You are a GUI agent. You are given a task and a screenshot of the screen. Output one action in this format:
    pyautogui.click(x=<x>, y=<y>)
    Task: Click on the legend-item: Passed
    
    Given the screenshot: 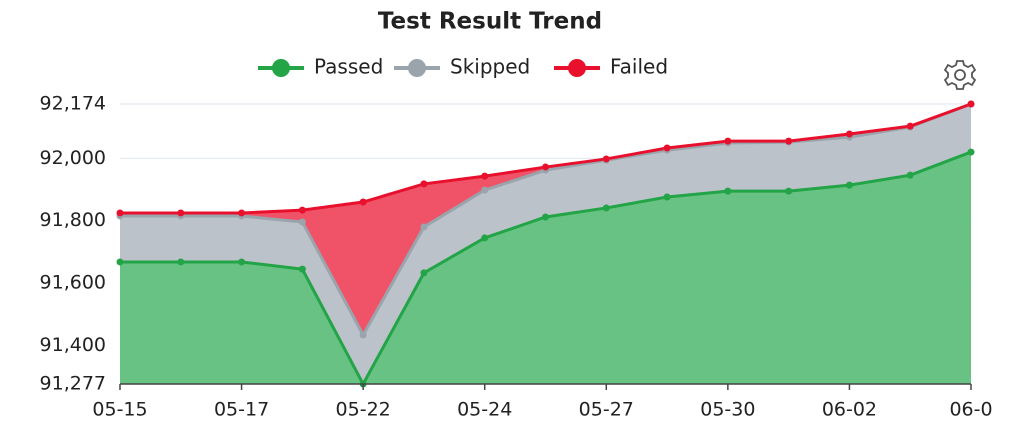 What is the action you would take?
    pyautogui.click(x=320, y=67)
    